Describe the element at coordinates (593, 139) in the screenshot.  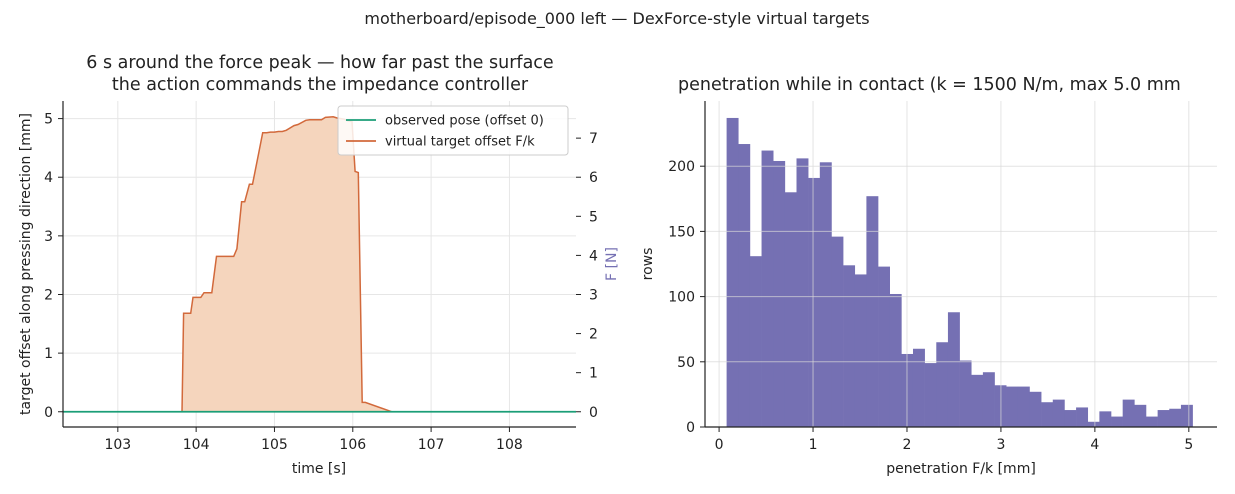
I see `left-y2-tick-label-7: 7` at that location.